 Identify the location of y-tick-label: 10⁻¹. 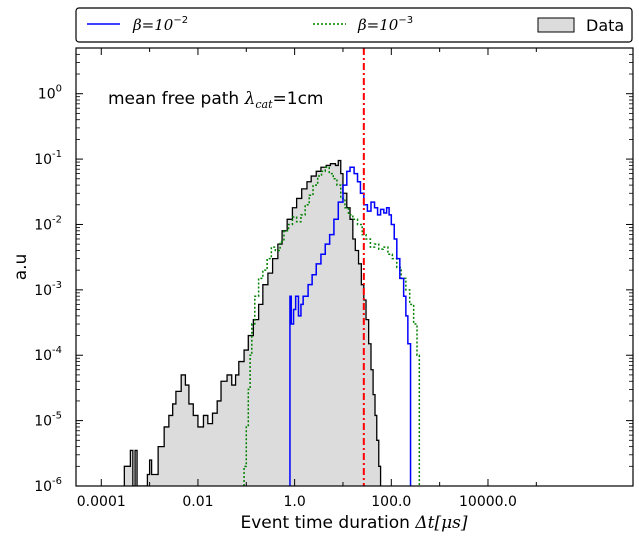
(48, 158).